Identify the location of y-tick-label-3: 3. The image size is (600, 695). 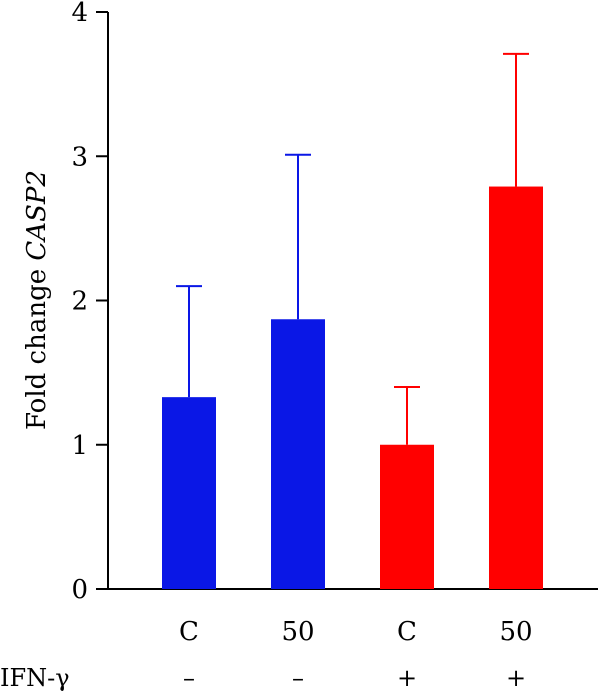
(79, 157).